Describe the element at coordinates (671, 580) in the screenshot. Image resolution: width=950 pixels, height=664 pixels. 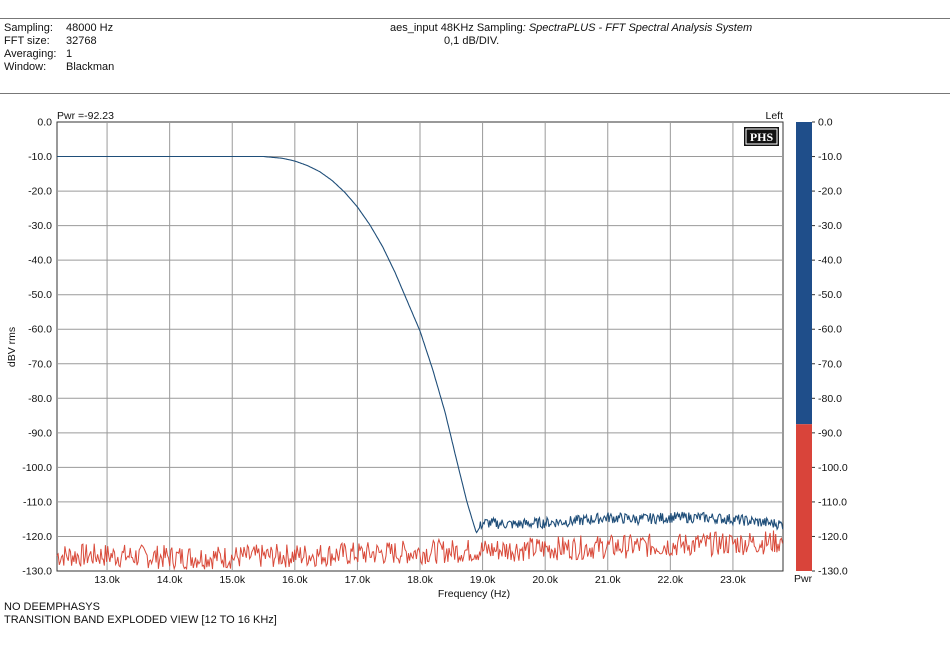
I see `x-tick-label: 22.0k` at that location.